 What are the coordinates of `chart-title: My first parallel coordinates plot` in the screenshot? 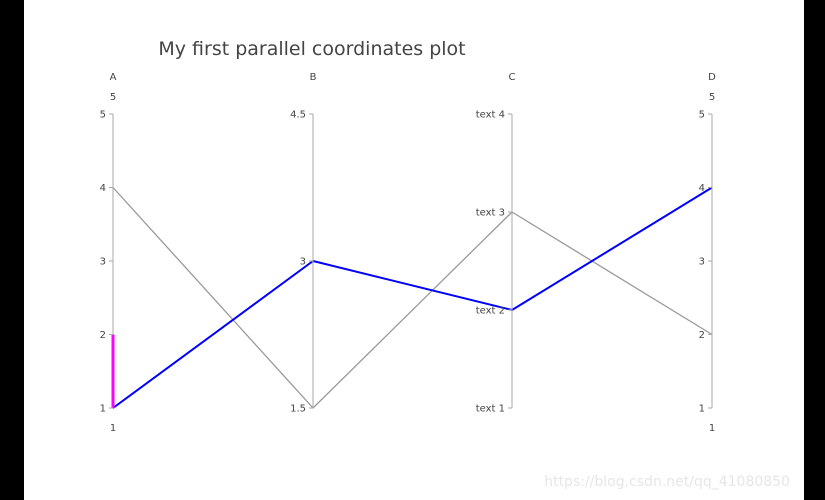 It's located at (311, 49).